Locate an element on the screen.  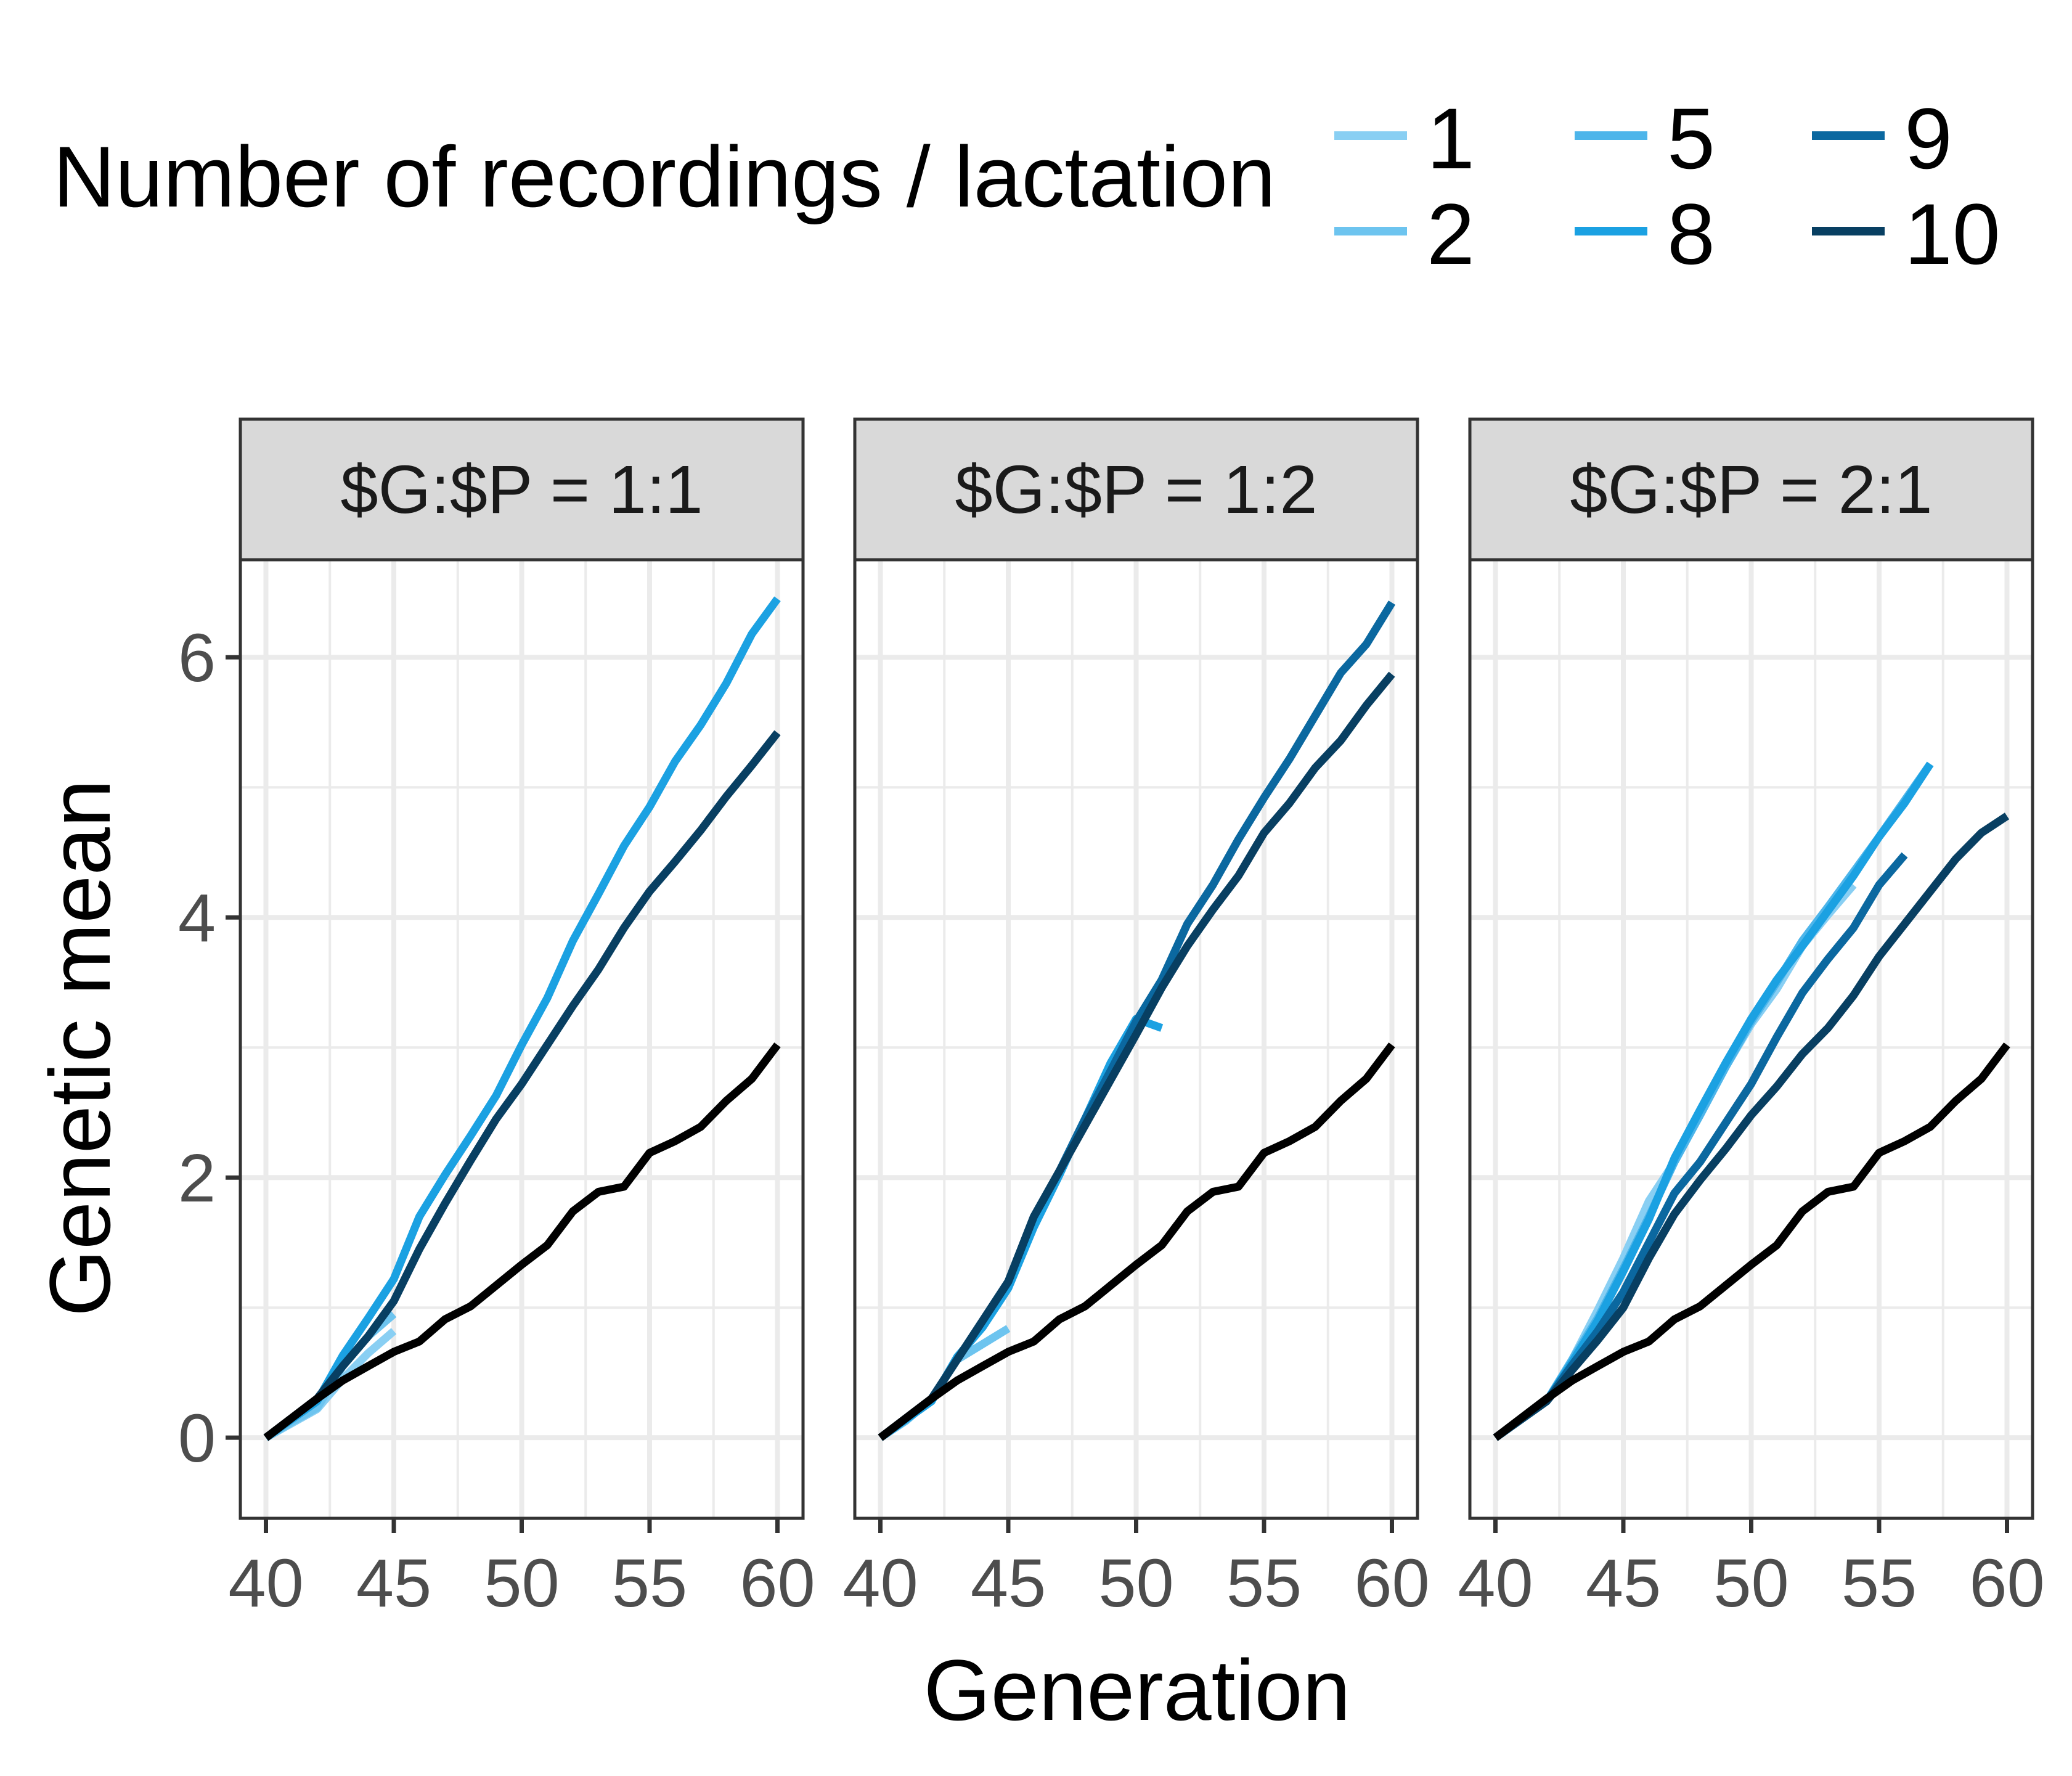
legend-label-2: 2 is located at coordinates (1451, 234).